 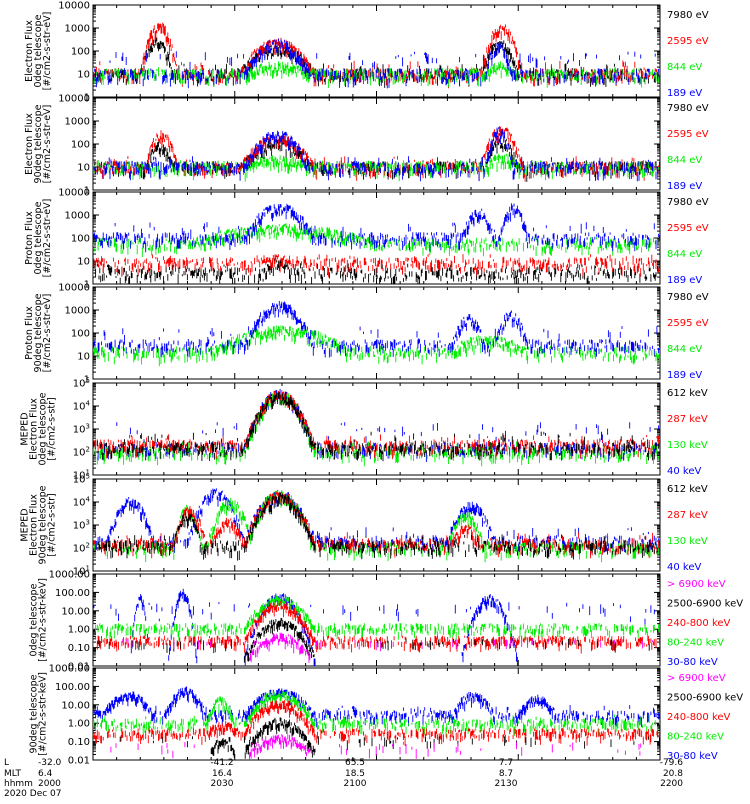 I want to click on y-tick-label: 10¹, so click(x=81, y=475).